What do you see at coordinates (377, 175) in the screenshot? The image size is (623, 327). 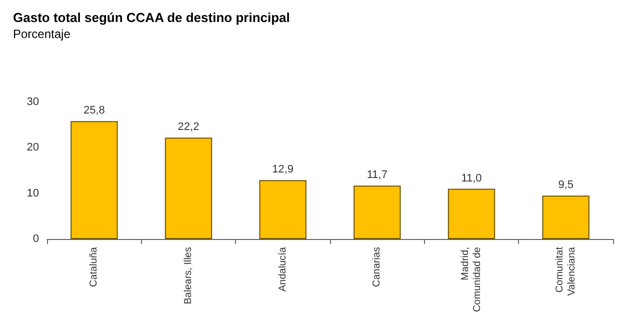 I see `data-label: 11,7` at bounding box center [377, 175].